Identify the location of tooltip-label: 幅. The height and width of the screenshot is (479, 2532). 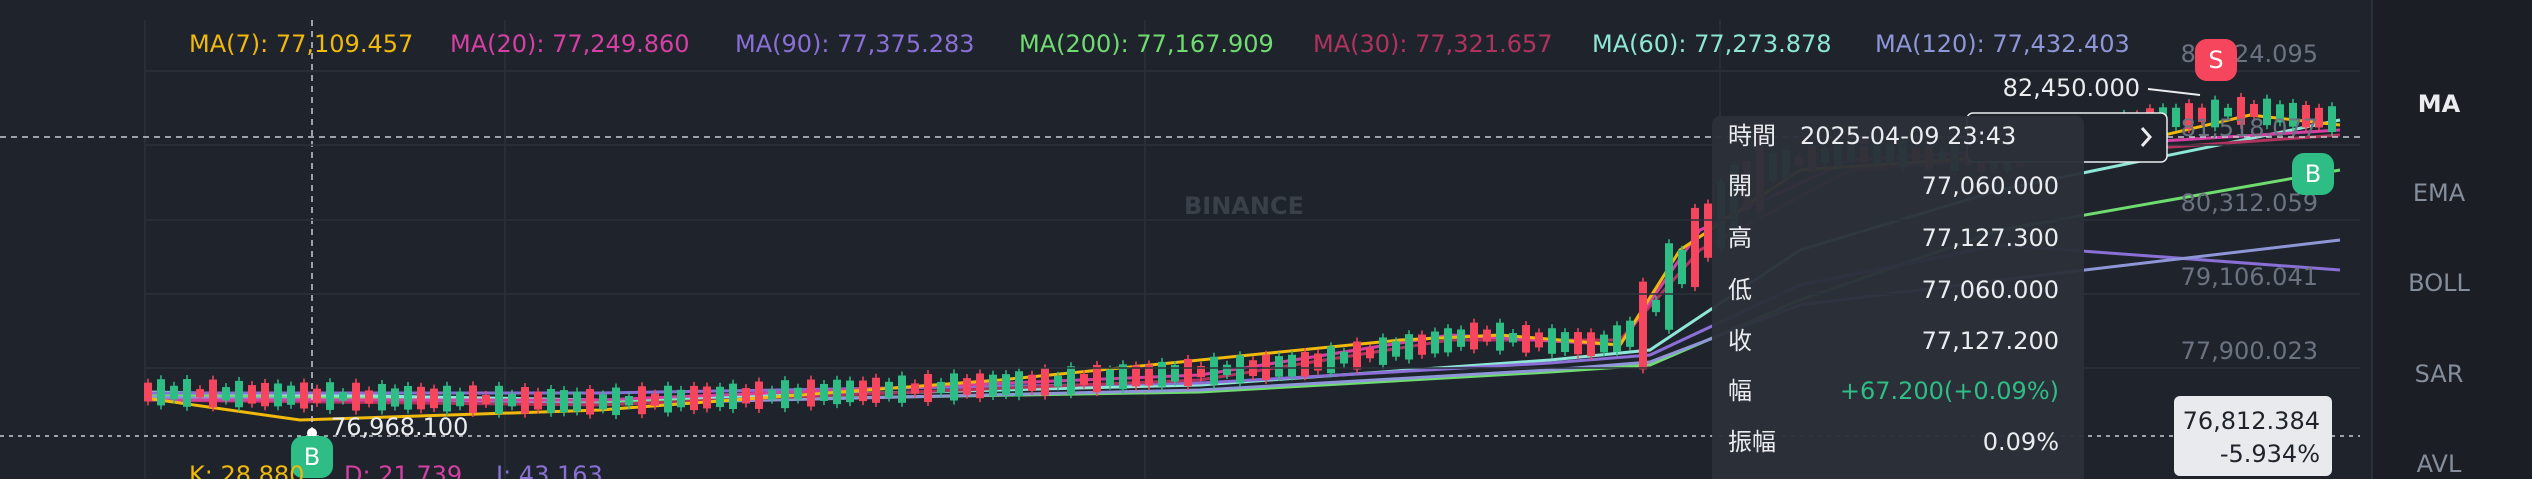
(1740, 391).